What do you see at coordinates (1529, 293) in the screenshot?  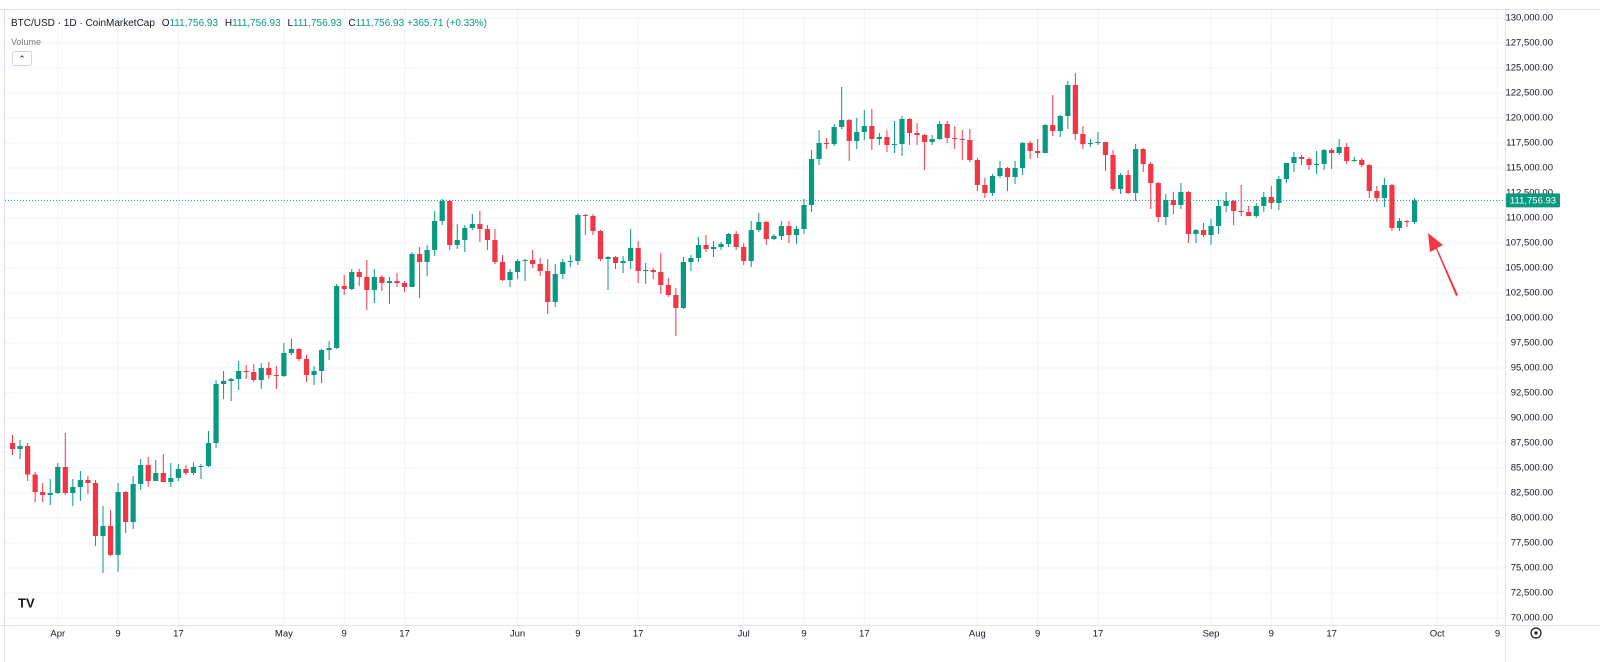 I see `y-tick-label: 102,500.00` at bounding box center [1529, 293].